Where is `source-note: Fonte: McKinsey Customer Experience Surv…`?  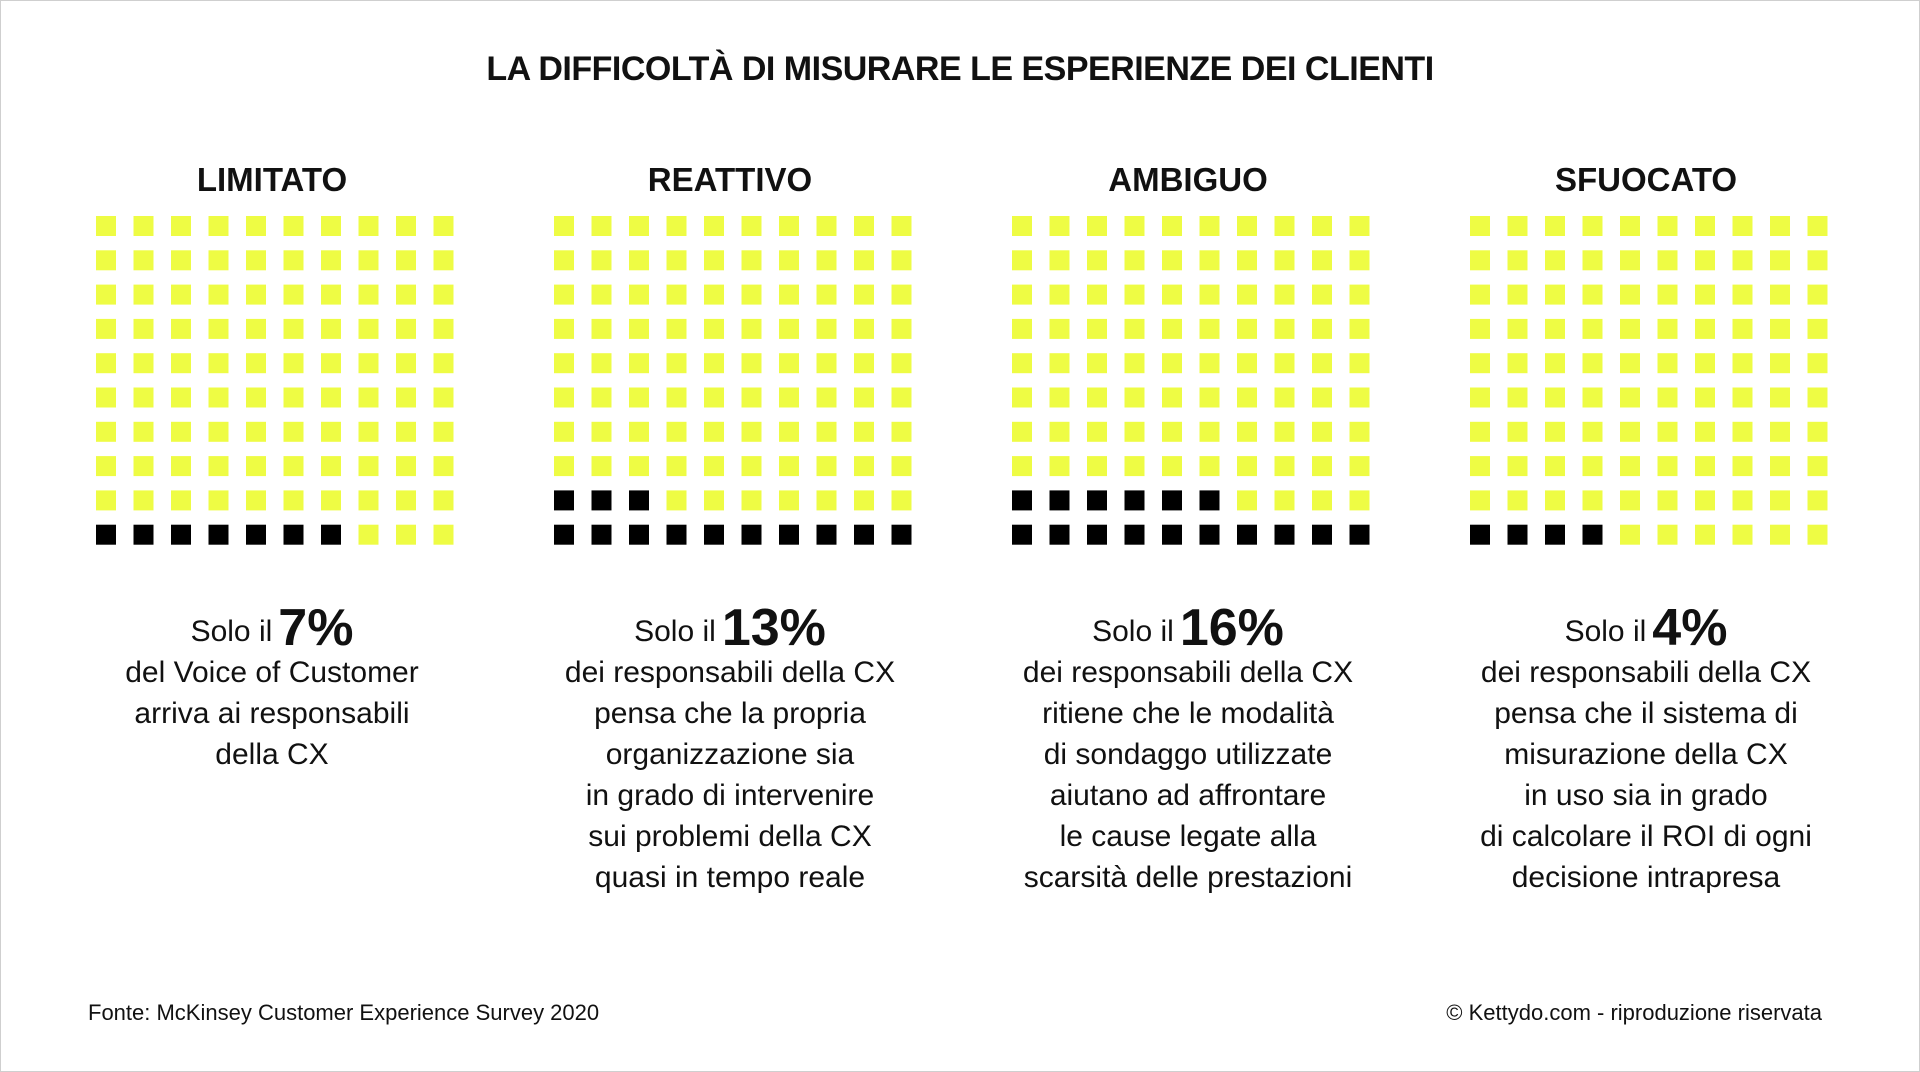 source-note: Fonte: McKinsey Customer Experience Surv… is located at coordinates (344, 1012).